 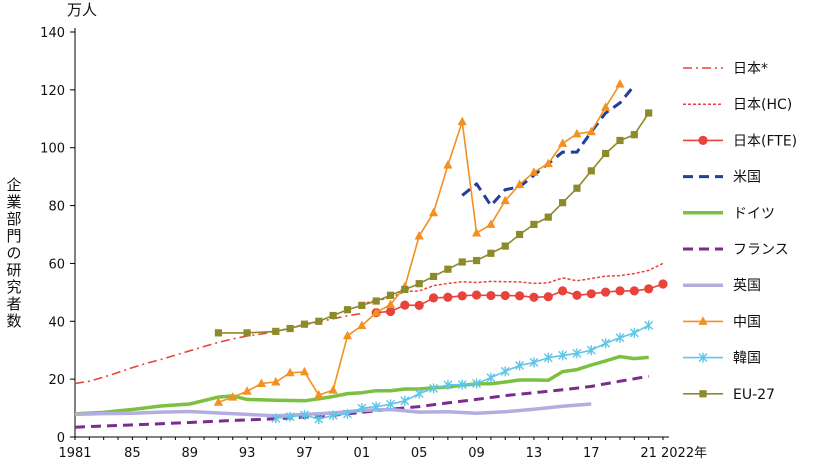 What do you see at coordinates (747, 285) in the screenshot?
I see `legend-label: 英国` at bounding box center [747, 285].